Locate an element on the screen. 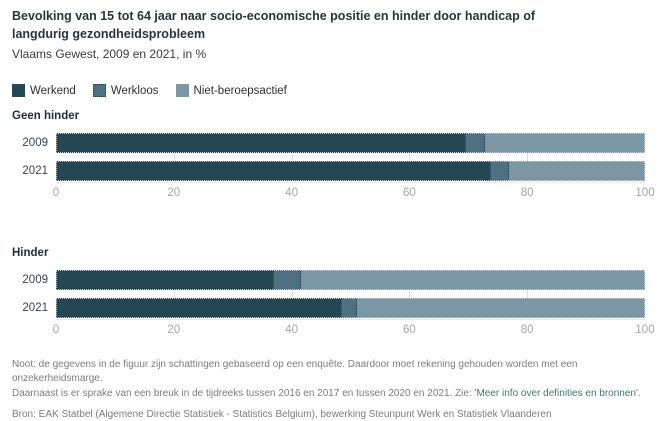 The height and width of the screenshot is (421, 660). legend-swatch-werkend is located at coordinates (18, 91).